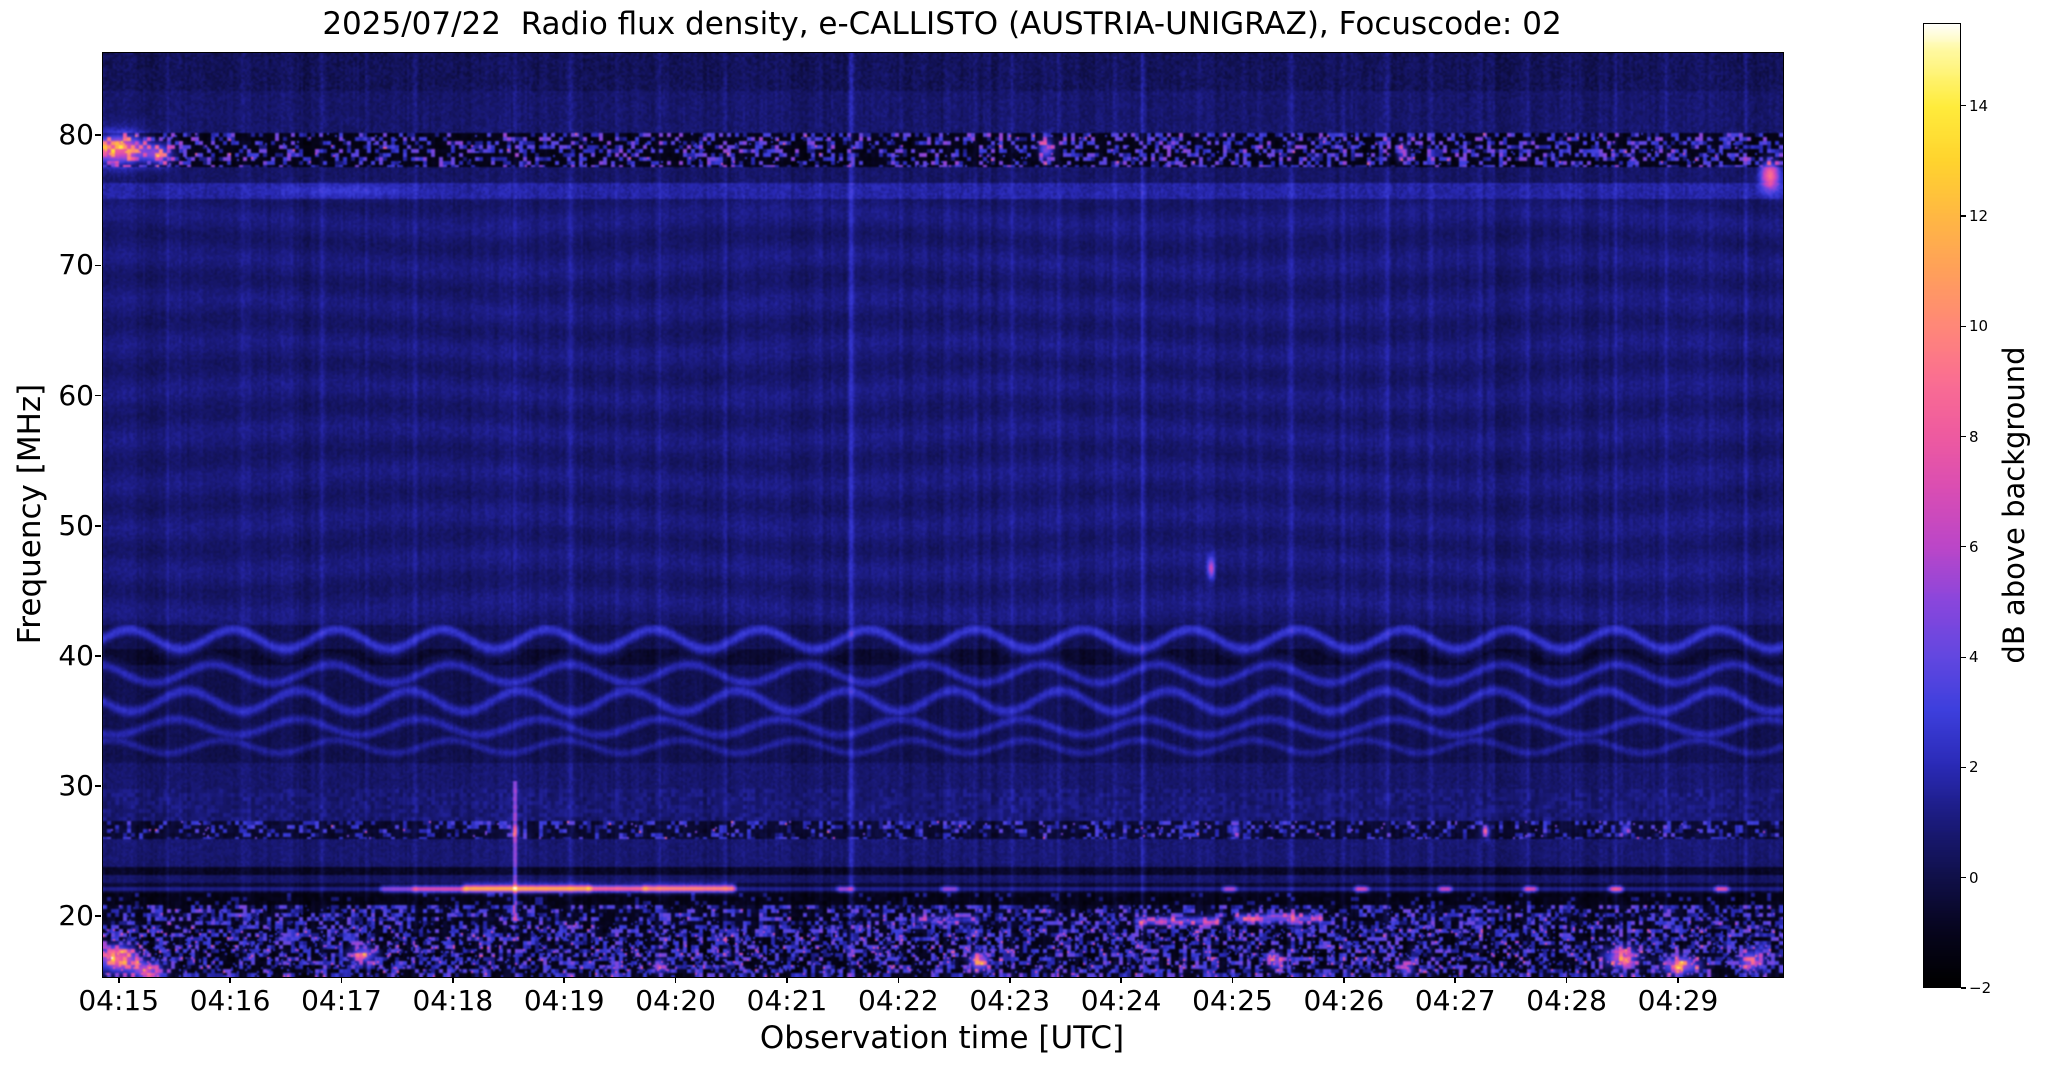 The image size is (2047, 1067). What do you see at coordinates (898, 1000) in the screenshot?
I see `x-tick-label: 04:22` at bounding box center [898, 1000].